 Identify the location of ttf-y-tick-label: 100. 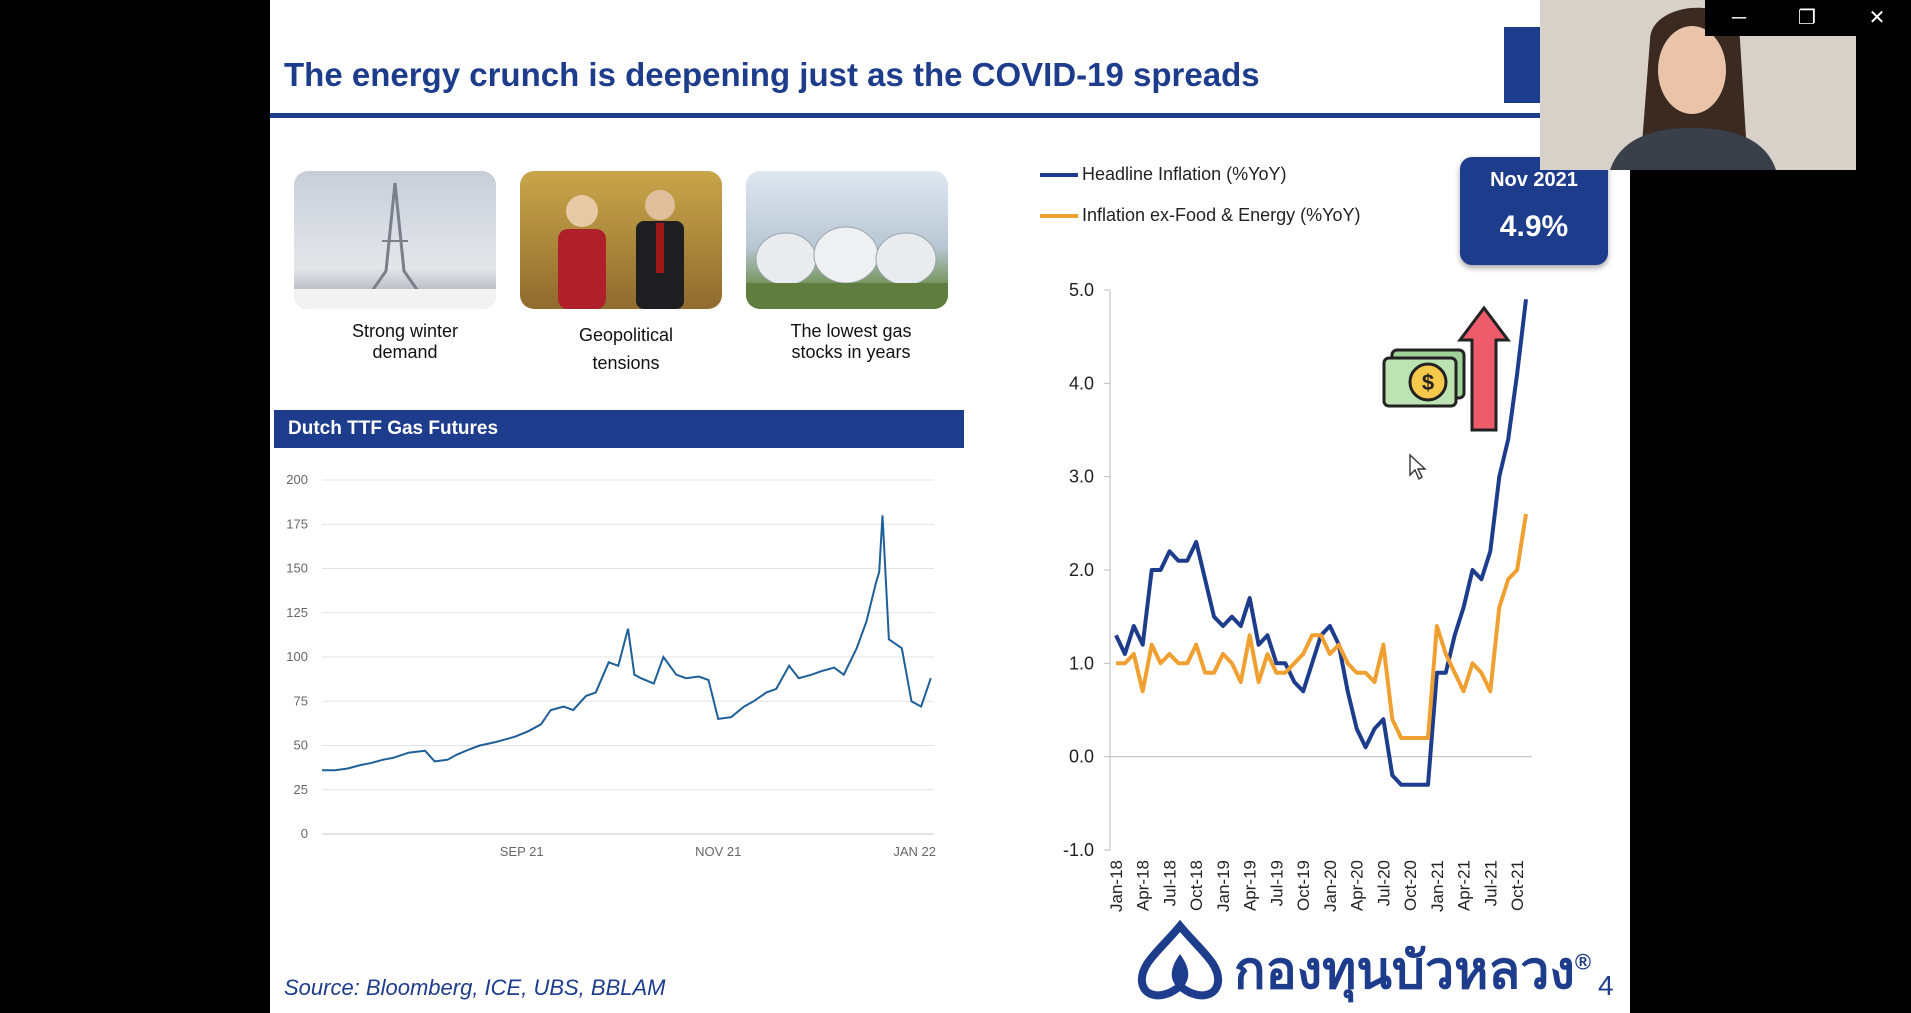
(297, 656).